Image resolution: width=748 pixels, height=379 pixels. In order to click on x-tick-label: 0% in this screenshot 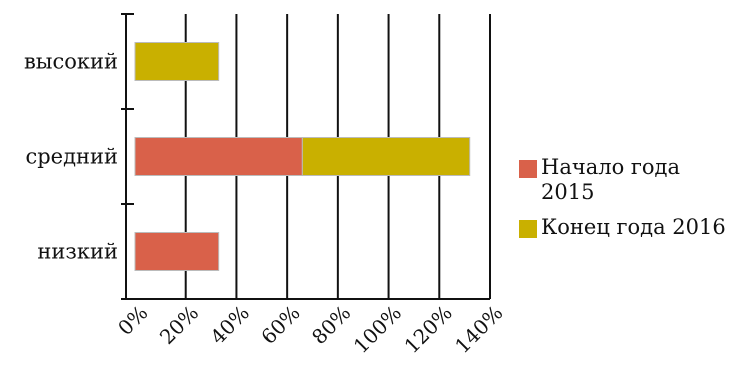, I will do `click(132, 320)`.